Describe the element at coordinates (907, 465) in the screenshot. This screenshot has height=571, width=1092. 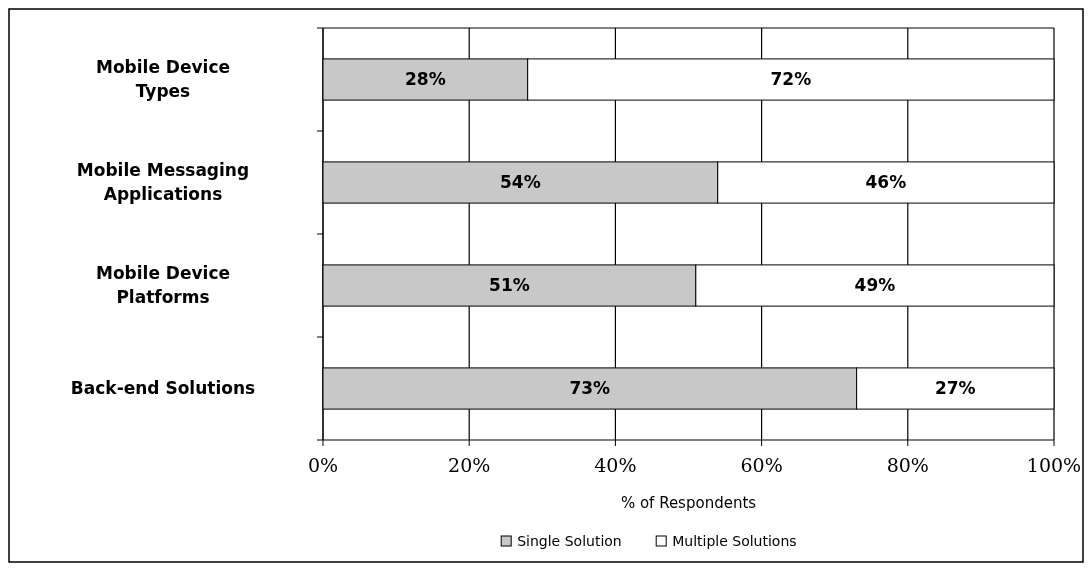
I see `x-tick-label: 80%` at that location.